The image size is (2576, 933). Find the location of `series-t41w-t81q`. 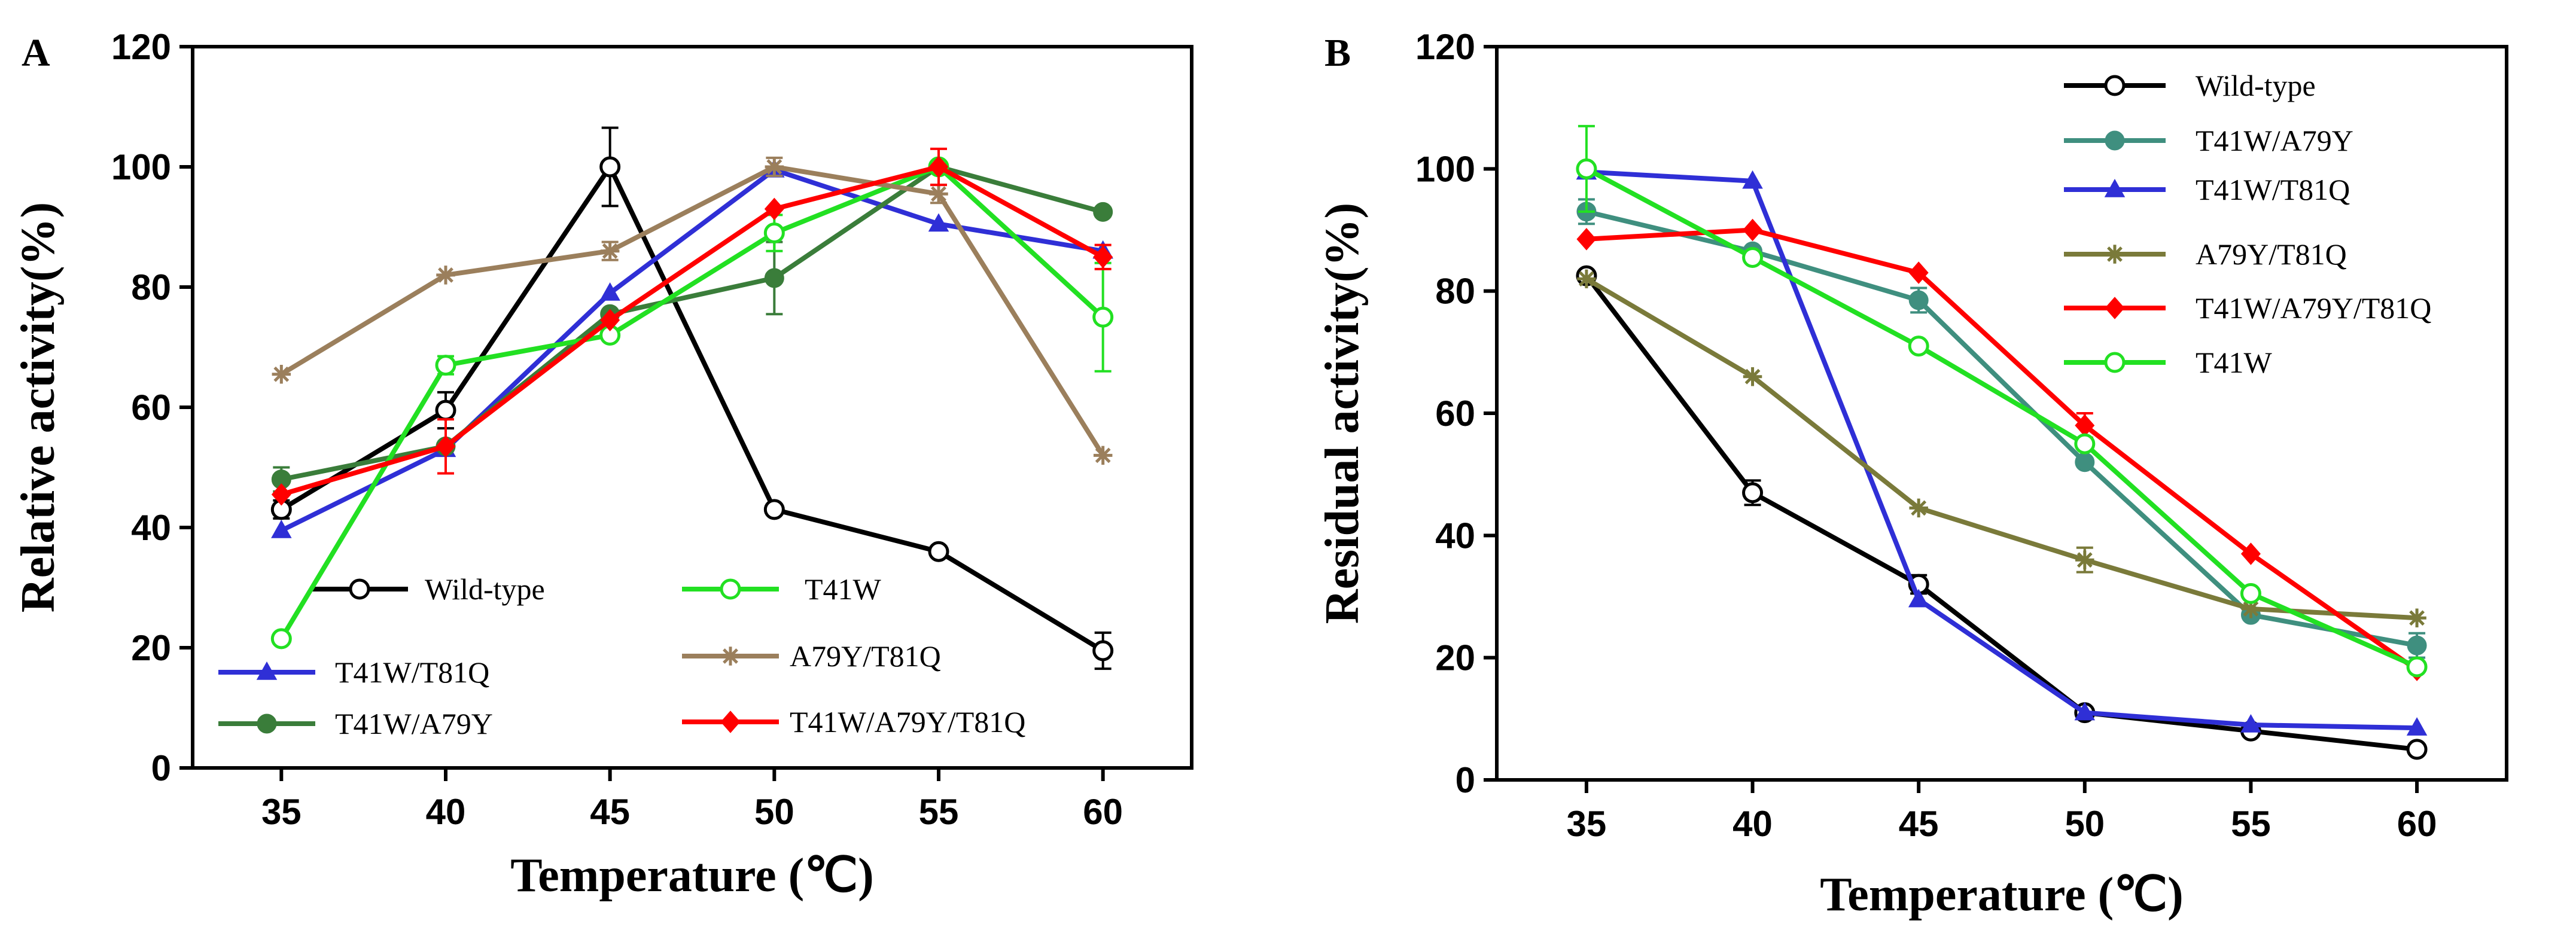

series-t41w-t81q is located at coordinates (692, 348).